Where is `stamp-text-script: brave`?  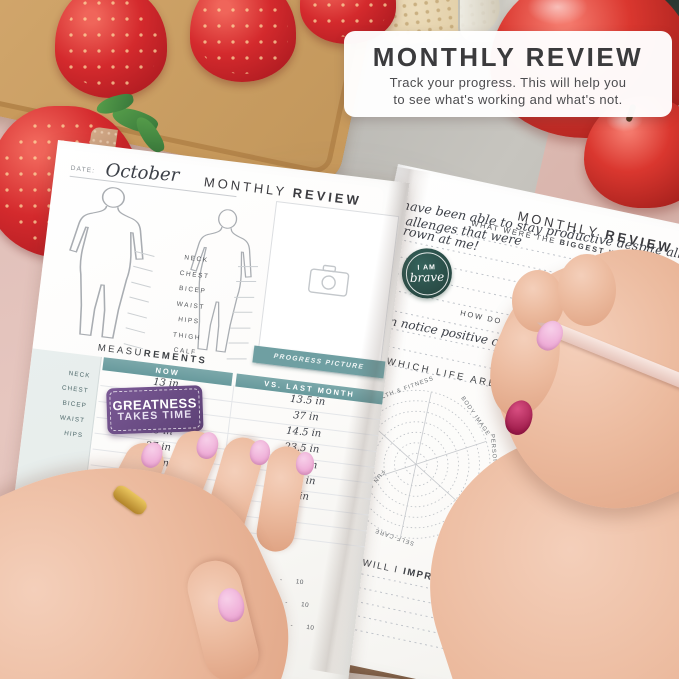
stamp-text-script: brave is located at coordinates (427, 277).